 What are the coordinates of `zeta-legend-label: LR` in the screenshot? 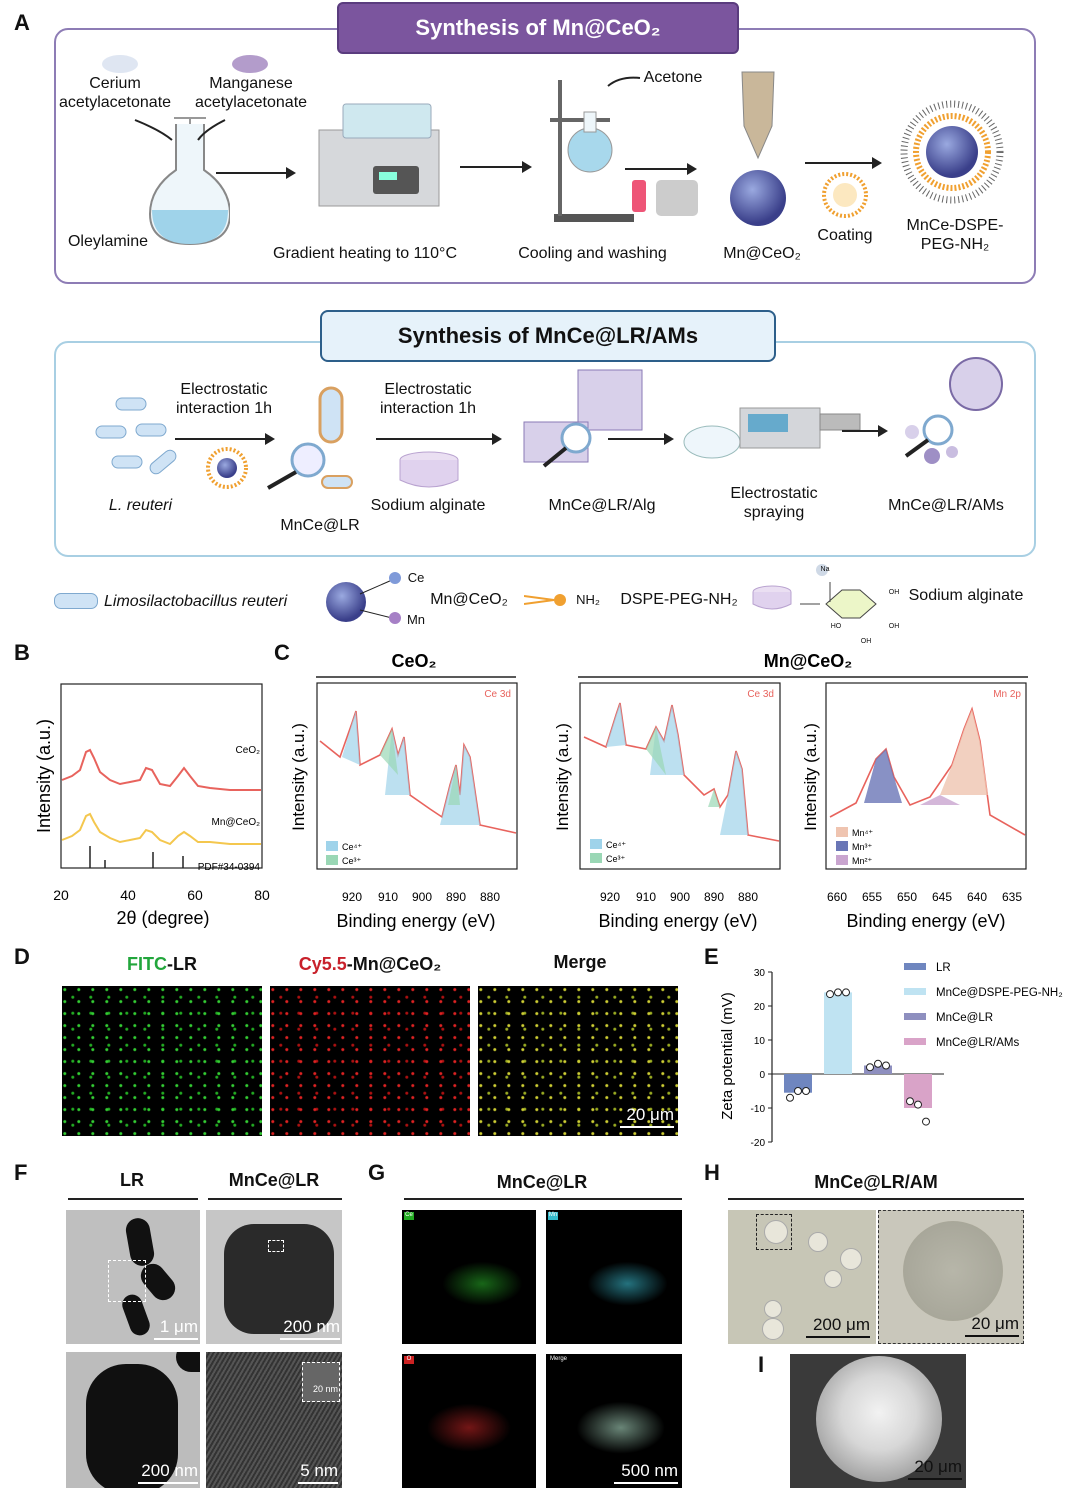 It's located at (943, 968).